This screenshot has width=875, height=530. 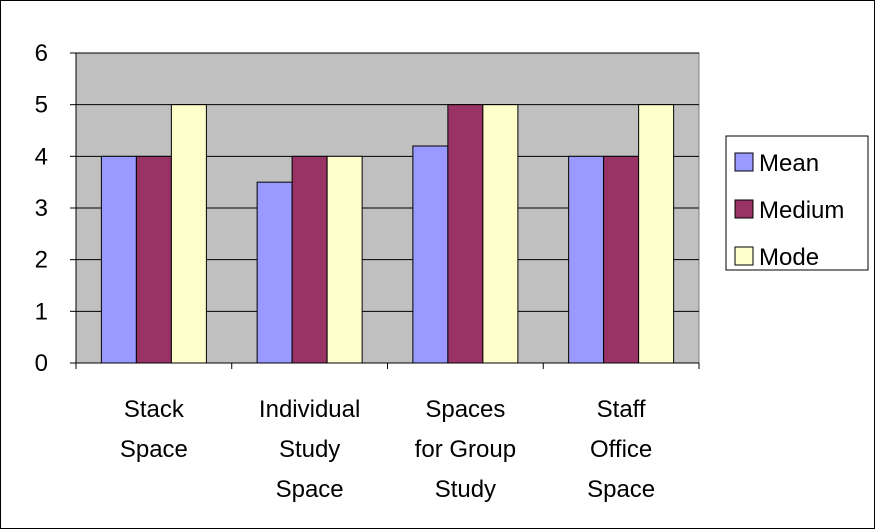 What do you see at coordinates (41, 156) in the screenshot?
I see `y-tick-label: 4` at bounding box center [41, 156].